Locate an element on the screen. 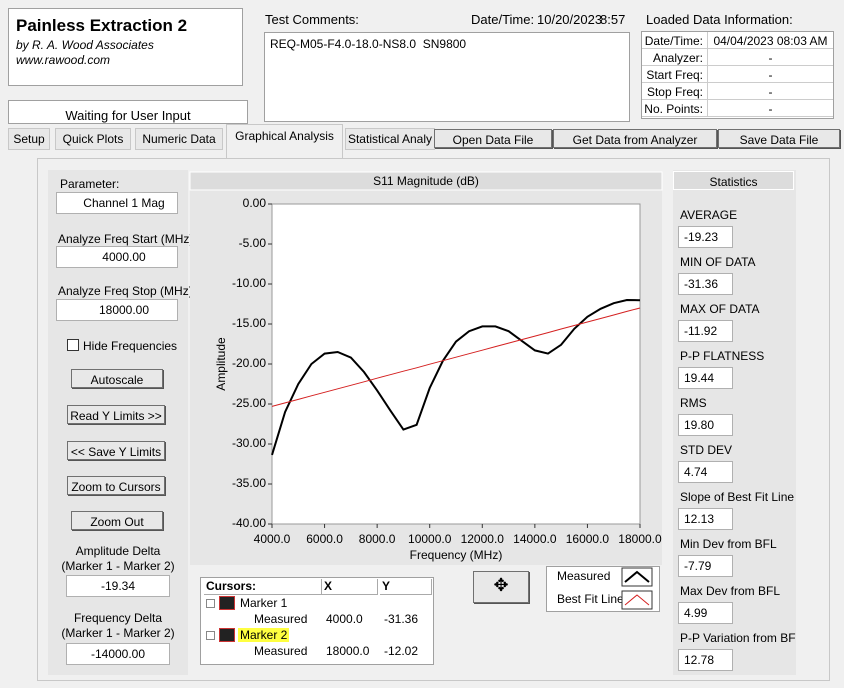  amp-delta: -19.34 is located at coordinates (118, 586).